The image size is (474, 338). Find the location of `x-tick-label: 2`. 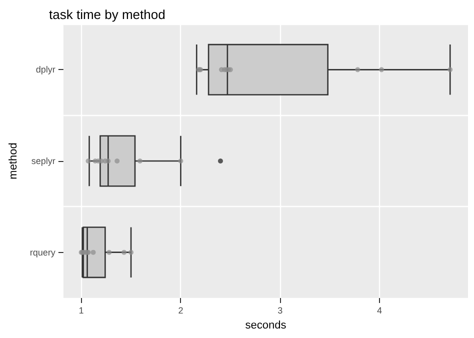

x-tick-label: 2 is located at coordinates (181, 311).